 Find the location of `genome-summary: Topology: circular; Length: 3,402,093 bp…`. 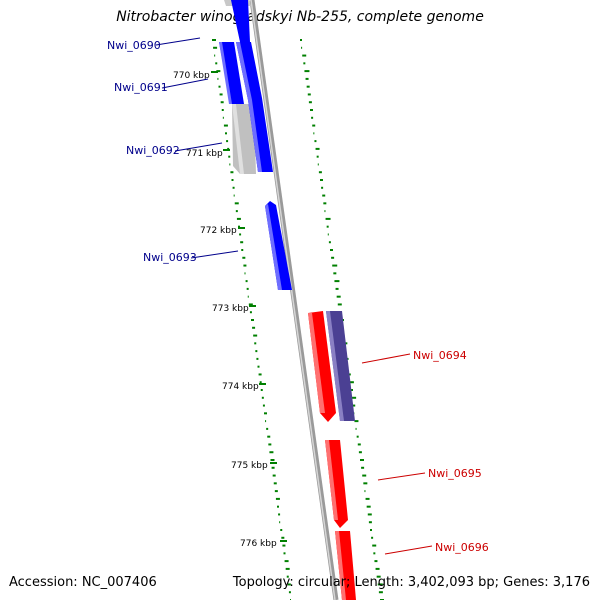

genome-summary: Topology: circular; Length: 3,402,093 bp… is located at coordinates (411, 582).